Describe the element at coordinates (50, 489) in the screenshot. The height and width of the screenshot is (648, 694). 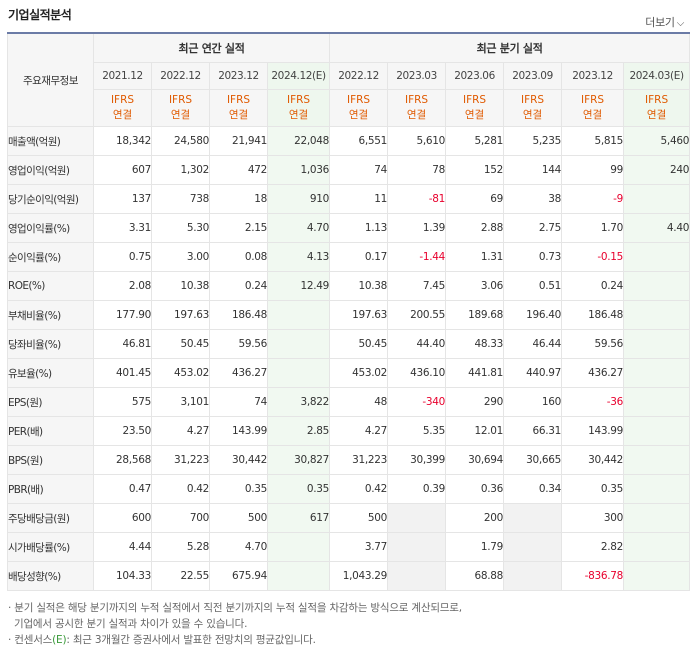
I see `metric-label: PBR(배)` at that location.